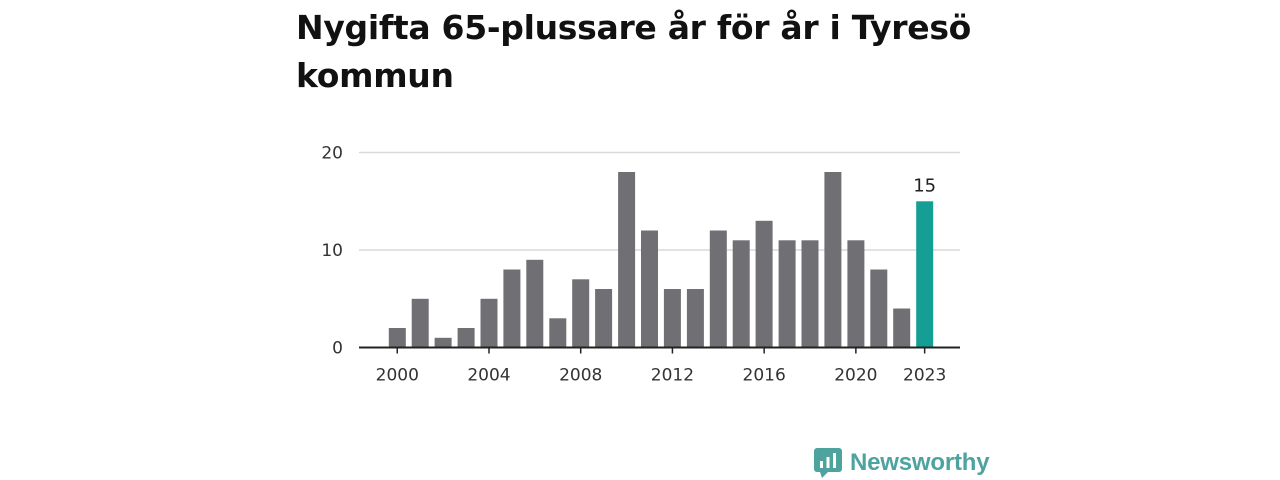 The width and height of the screenshot is (1280, 480). What do you see at coordinates (580, 376) in the screenshot?
I see `x-tick-label: 2008` at bounding box center [580, 376].